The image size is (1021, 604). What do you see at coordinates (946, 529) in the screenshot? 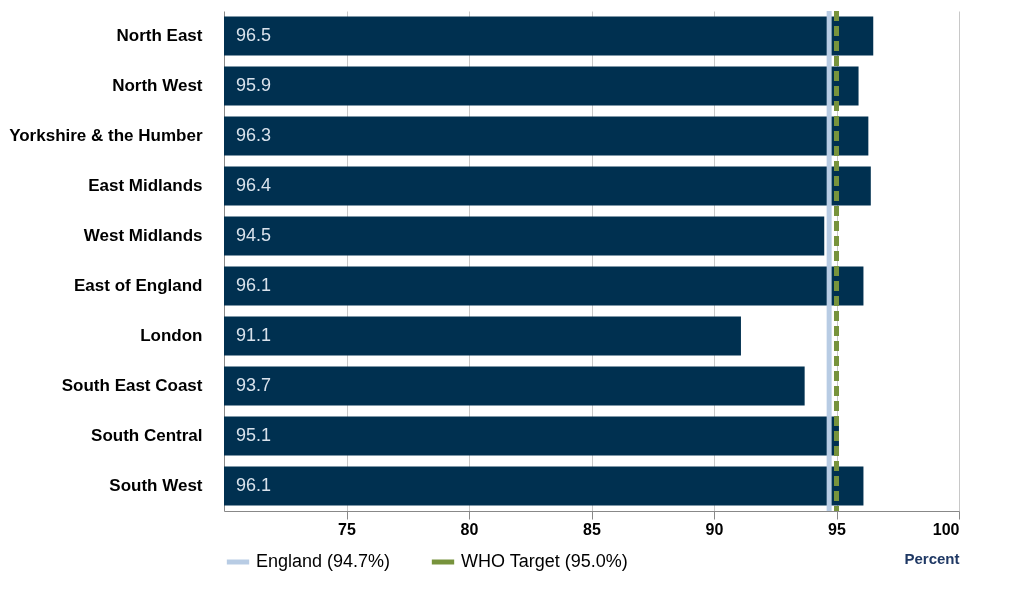
I see `x-tick-label: 100` at bounding box center [946, 529].